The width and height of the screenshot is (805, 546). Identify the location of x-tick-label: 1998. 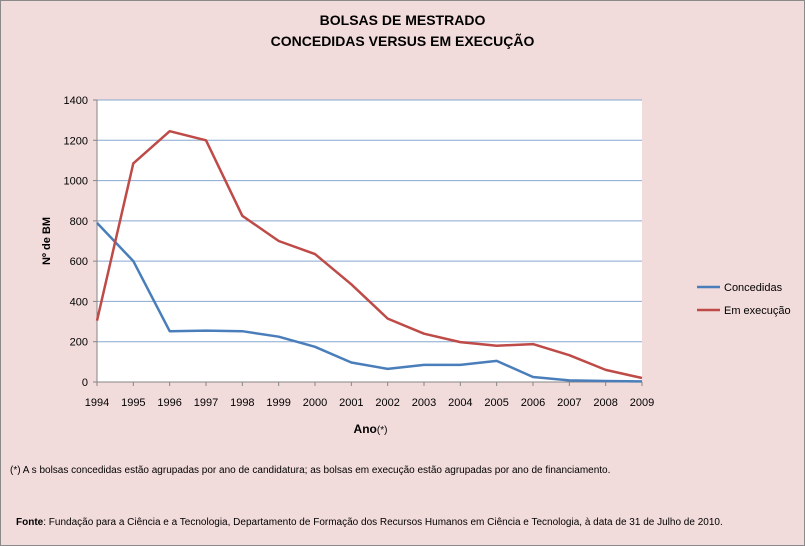
(242, 403).